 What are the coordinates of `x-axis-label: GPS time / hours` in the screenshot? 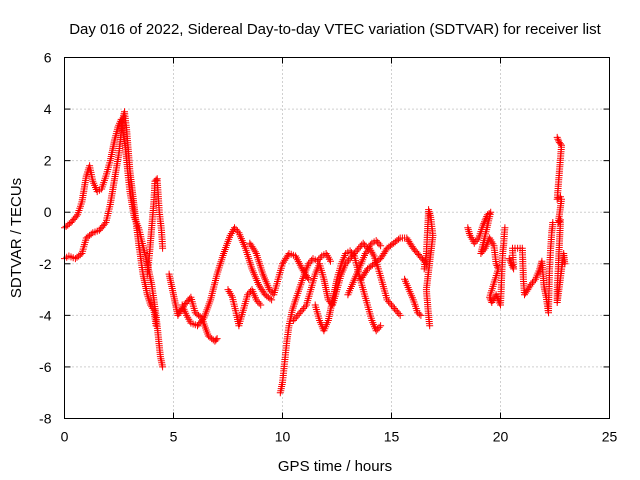 It's located at (335, 466).